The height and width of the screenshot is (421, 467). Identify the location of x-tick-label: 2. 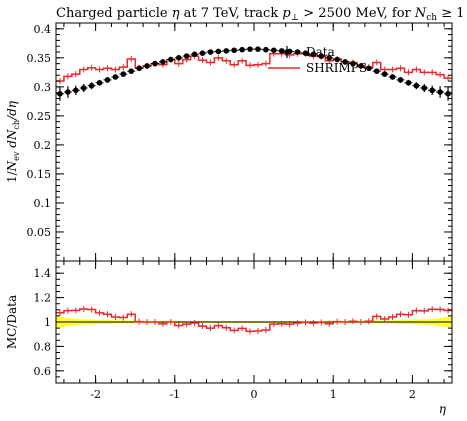
(412, 394).